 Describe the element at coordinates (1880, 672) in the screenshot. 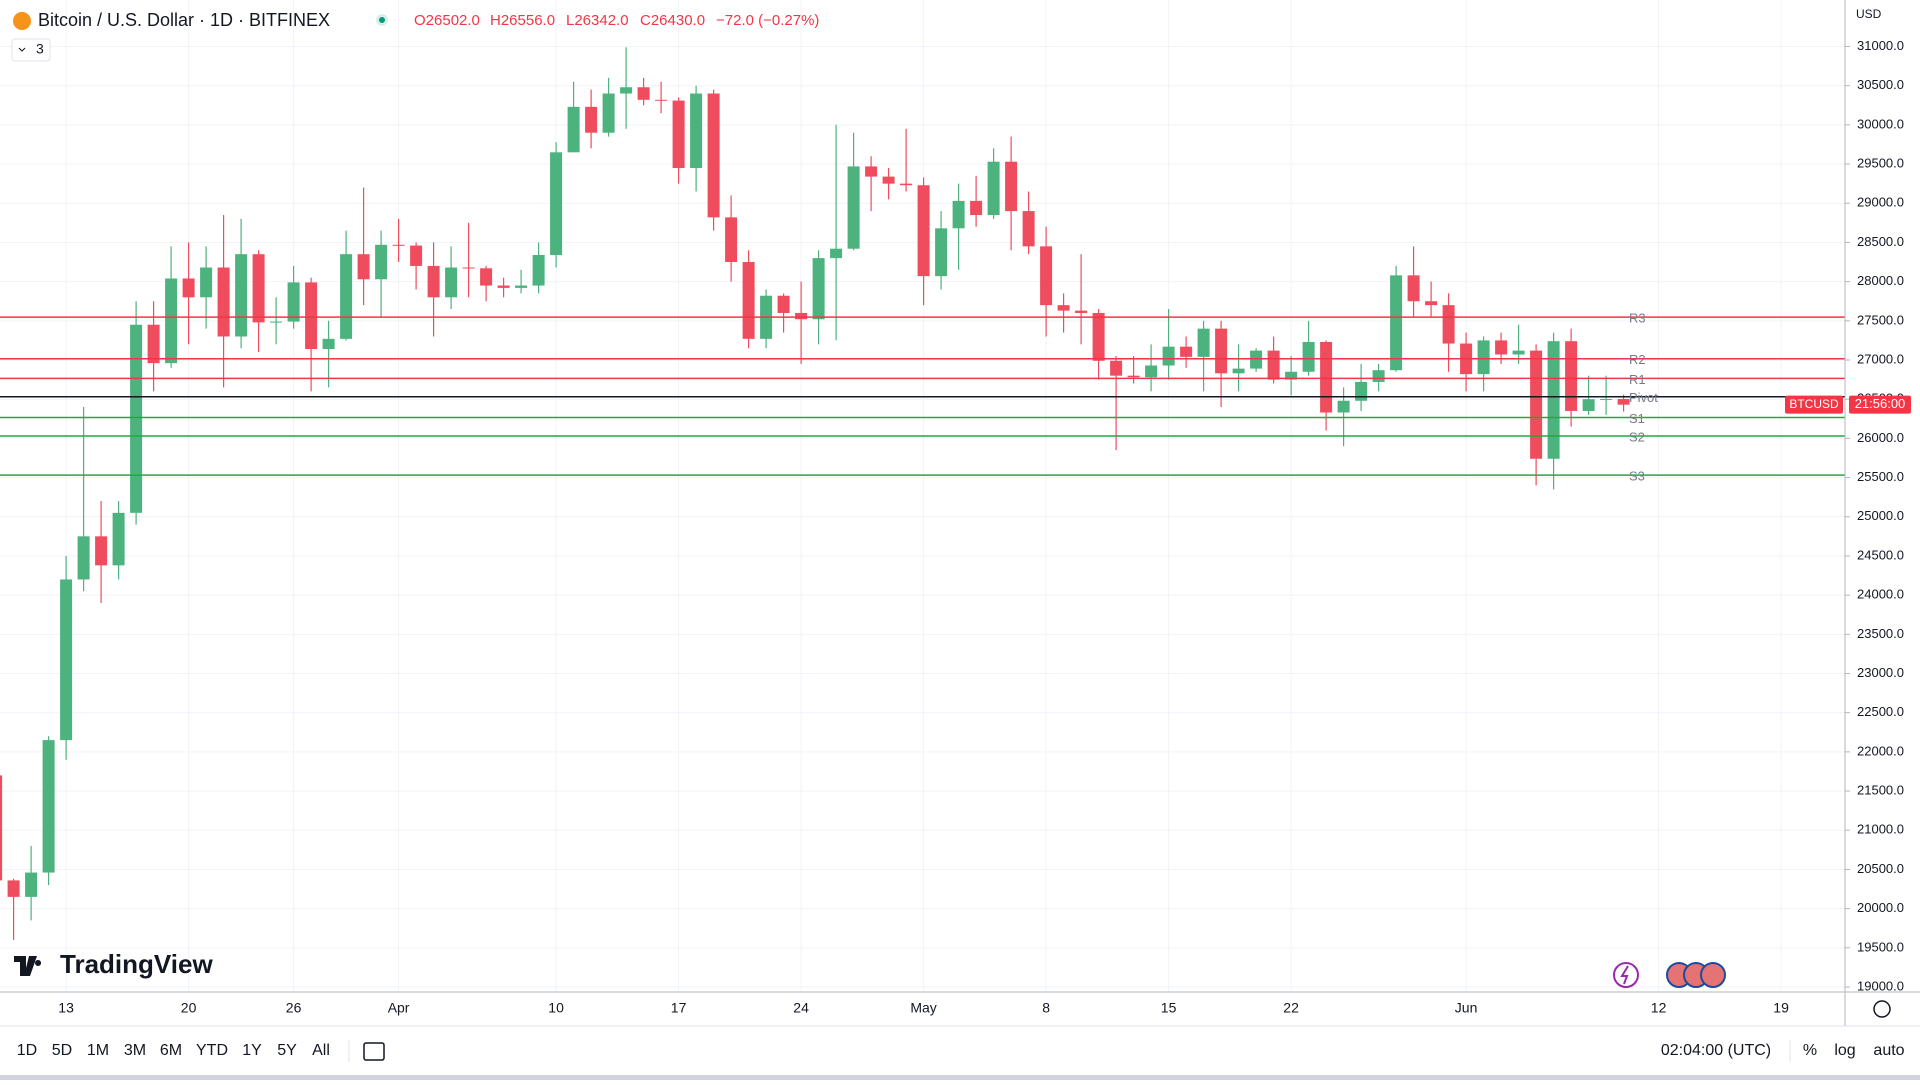

I see `y-tick-label: 23000.0` at that location.